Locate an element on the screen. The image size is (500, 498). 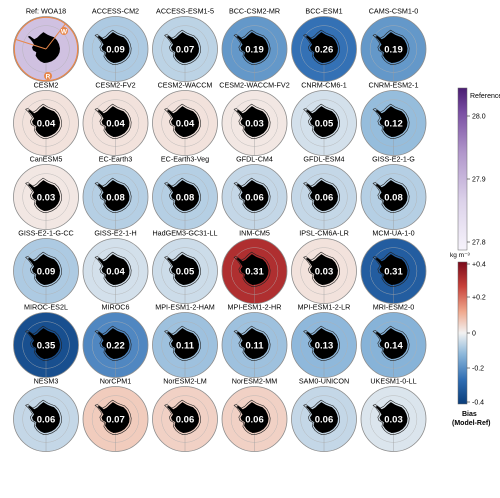
rmse-value: 0.09 is located at coordinates (115, 49).